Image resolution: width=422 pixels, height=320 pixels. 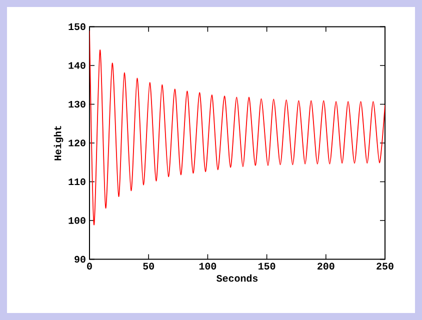 I want to click on y-tick-label: 120, so click(x=77, y=143).